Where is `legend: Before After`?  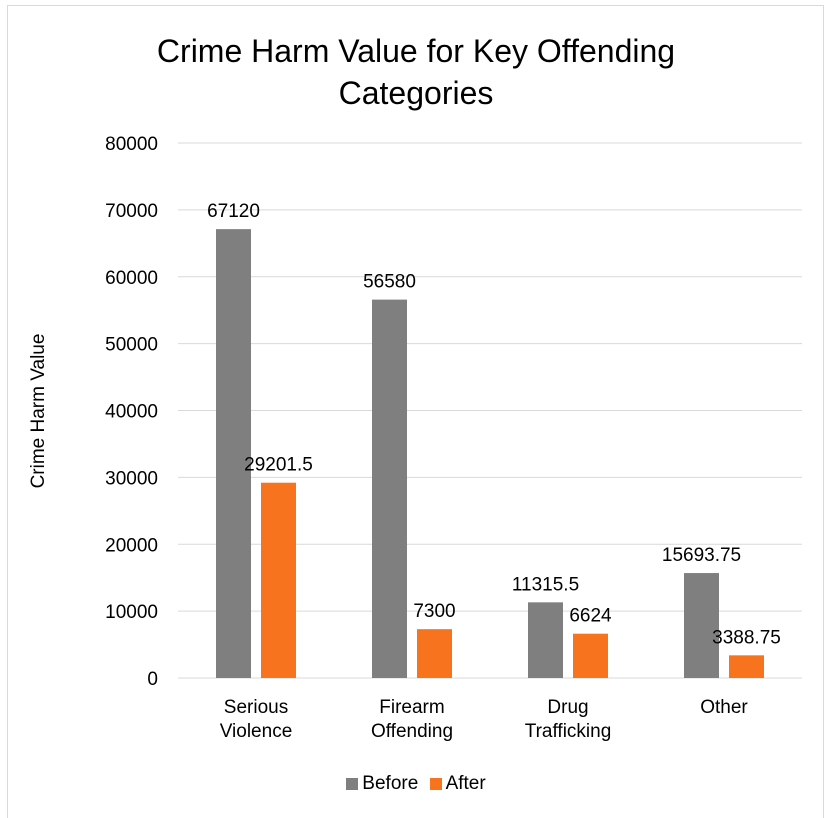
legend: Before After is located at coordinates (416, 784).